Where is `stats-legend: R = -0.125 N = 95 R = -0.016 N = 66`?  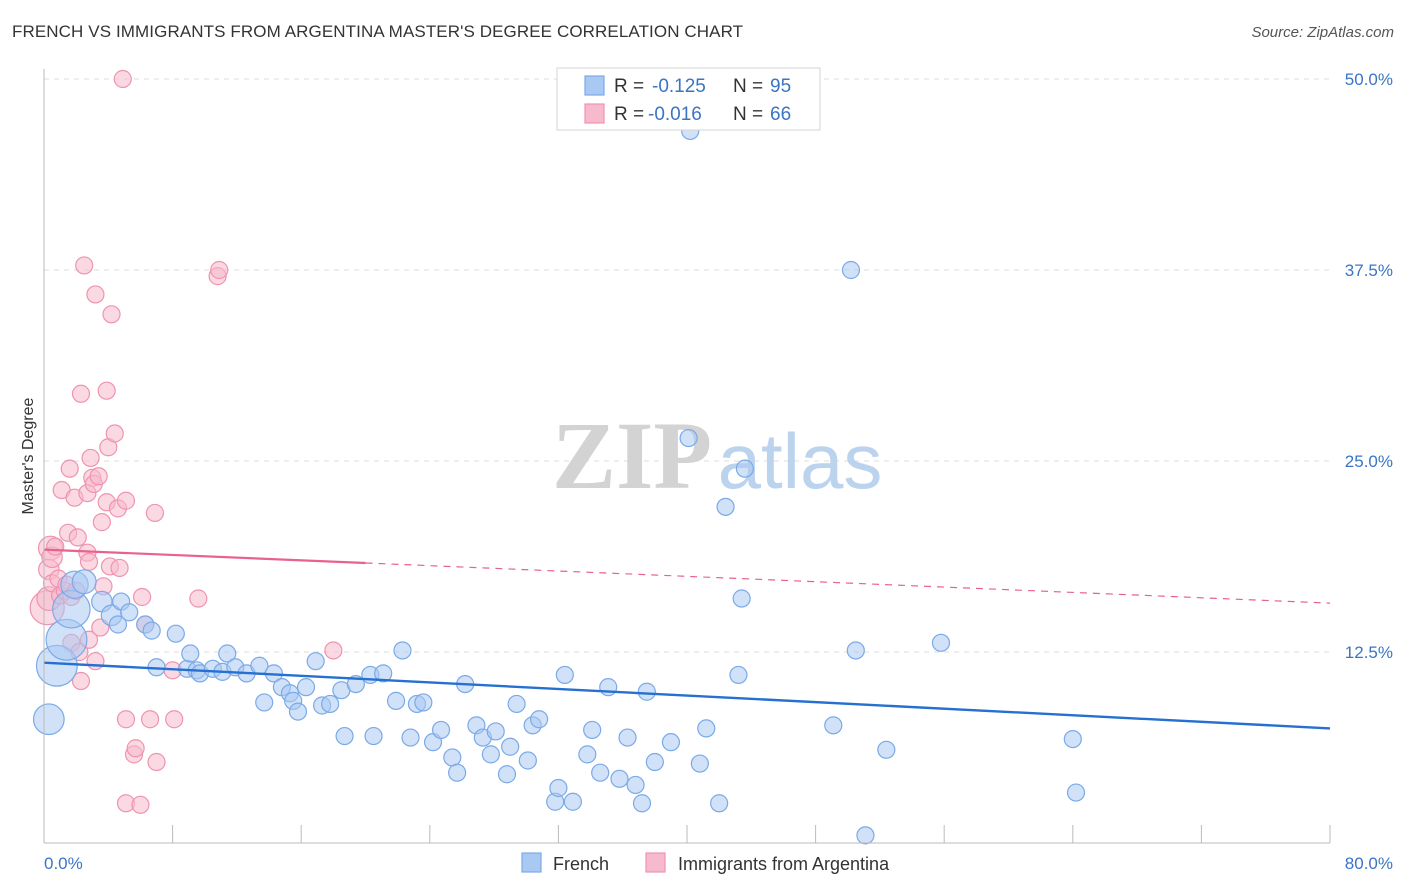
stats-legend: R = -0.125 N = 95 R = -0.016 N = 66 is located at coordinates (688, 99).